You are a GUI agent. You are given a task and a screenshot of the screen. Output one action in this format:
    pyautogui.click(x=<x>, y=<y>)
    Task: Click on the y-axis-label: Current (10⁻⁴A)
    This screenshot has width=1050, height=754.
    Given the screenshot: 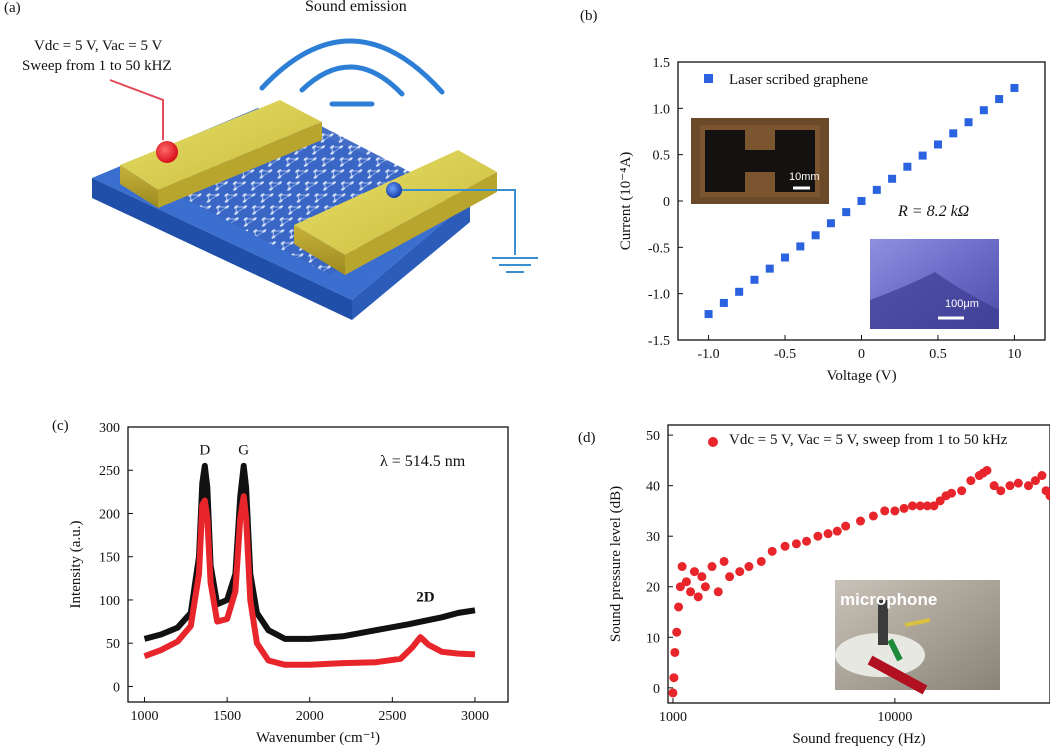 What is the action you would take?
    pyautogui.click(x=626, y=201)
    